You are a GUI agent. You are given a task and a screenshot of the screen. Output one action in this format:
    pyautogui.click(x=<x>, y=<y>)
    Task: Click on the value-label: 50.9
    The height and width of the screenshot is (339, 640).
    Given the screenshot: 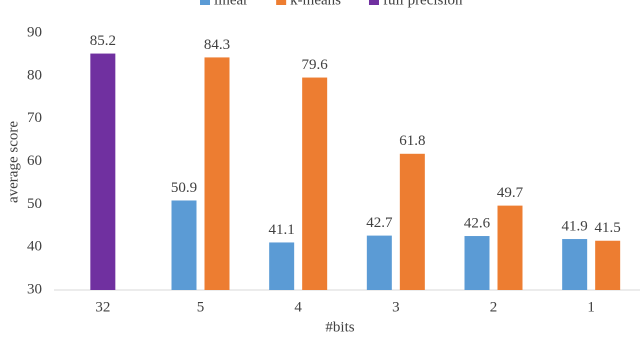 What is the action you would take?
    pyautogui.click(x=184, y=188)
    